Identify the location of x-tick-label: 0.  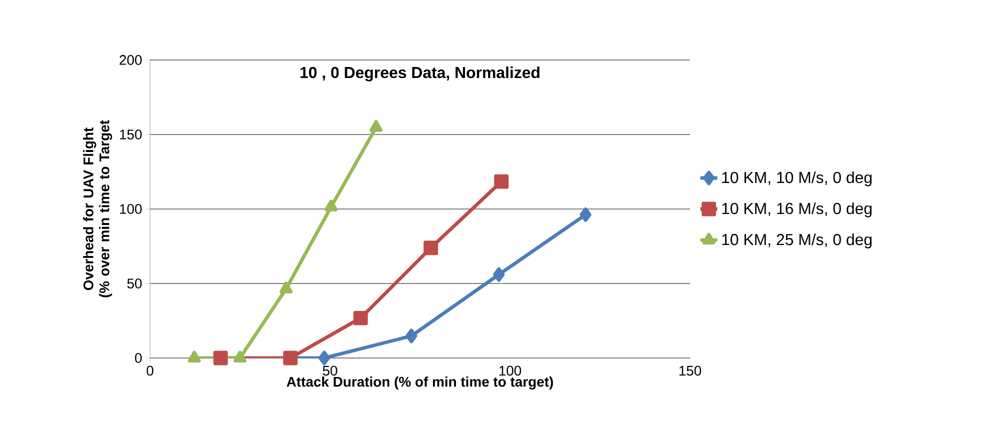
(150, 371).